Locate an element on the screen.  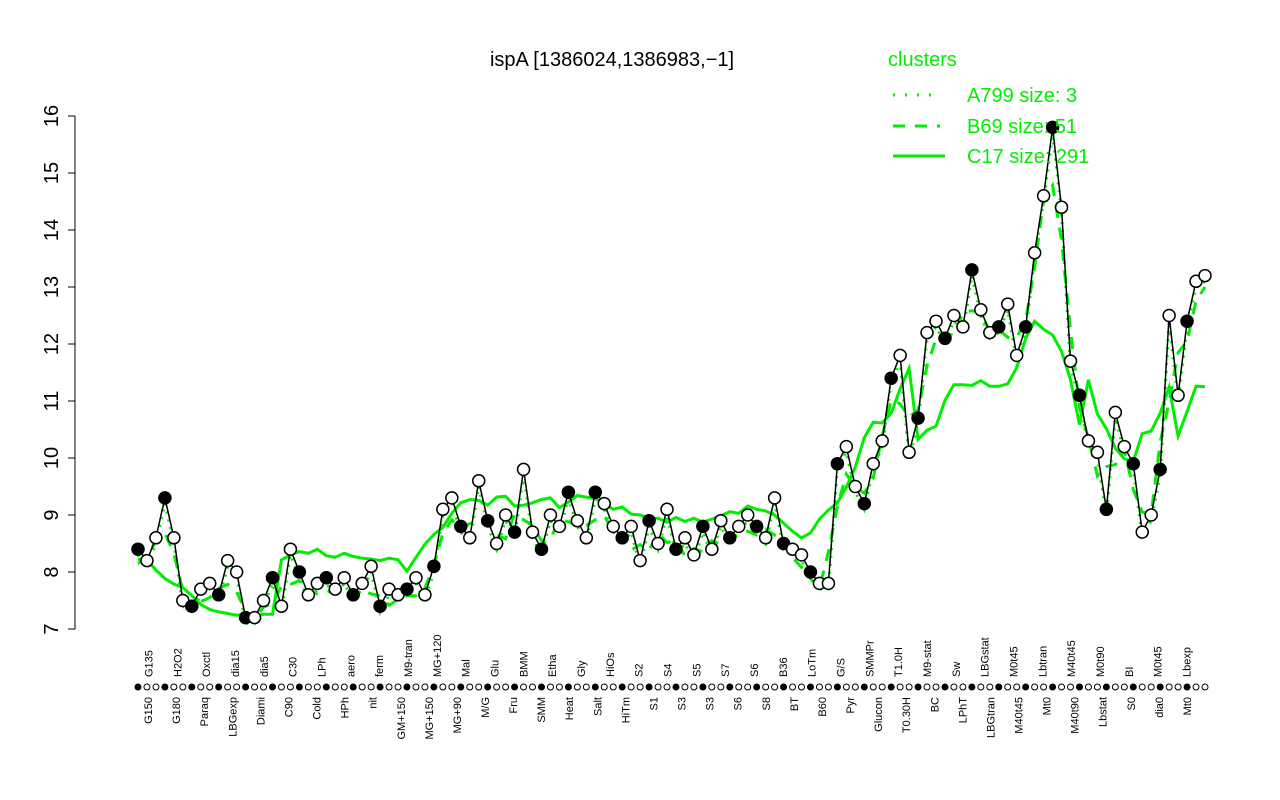
x-tick-label: dia15 is located at coordinates (236, 663).